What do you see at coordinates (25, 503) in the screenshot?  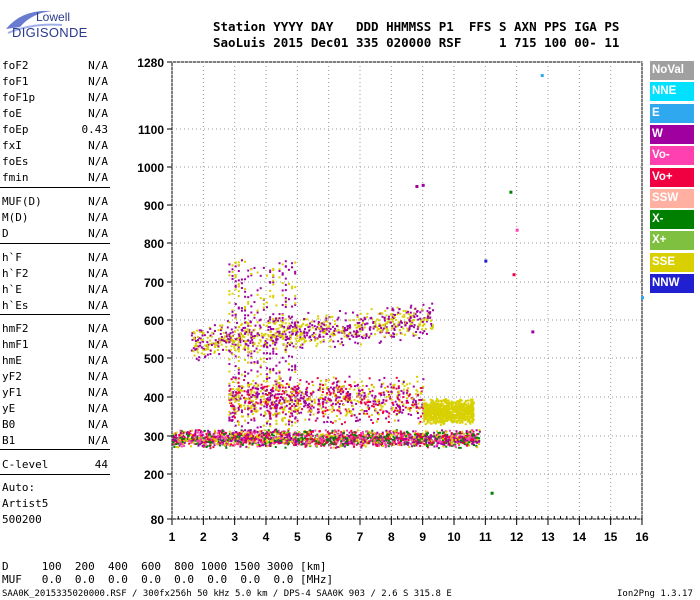 I see `auto-artist: Artist5` at bounding box center [25, 503].